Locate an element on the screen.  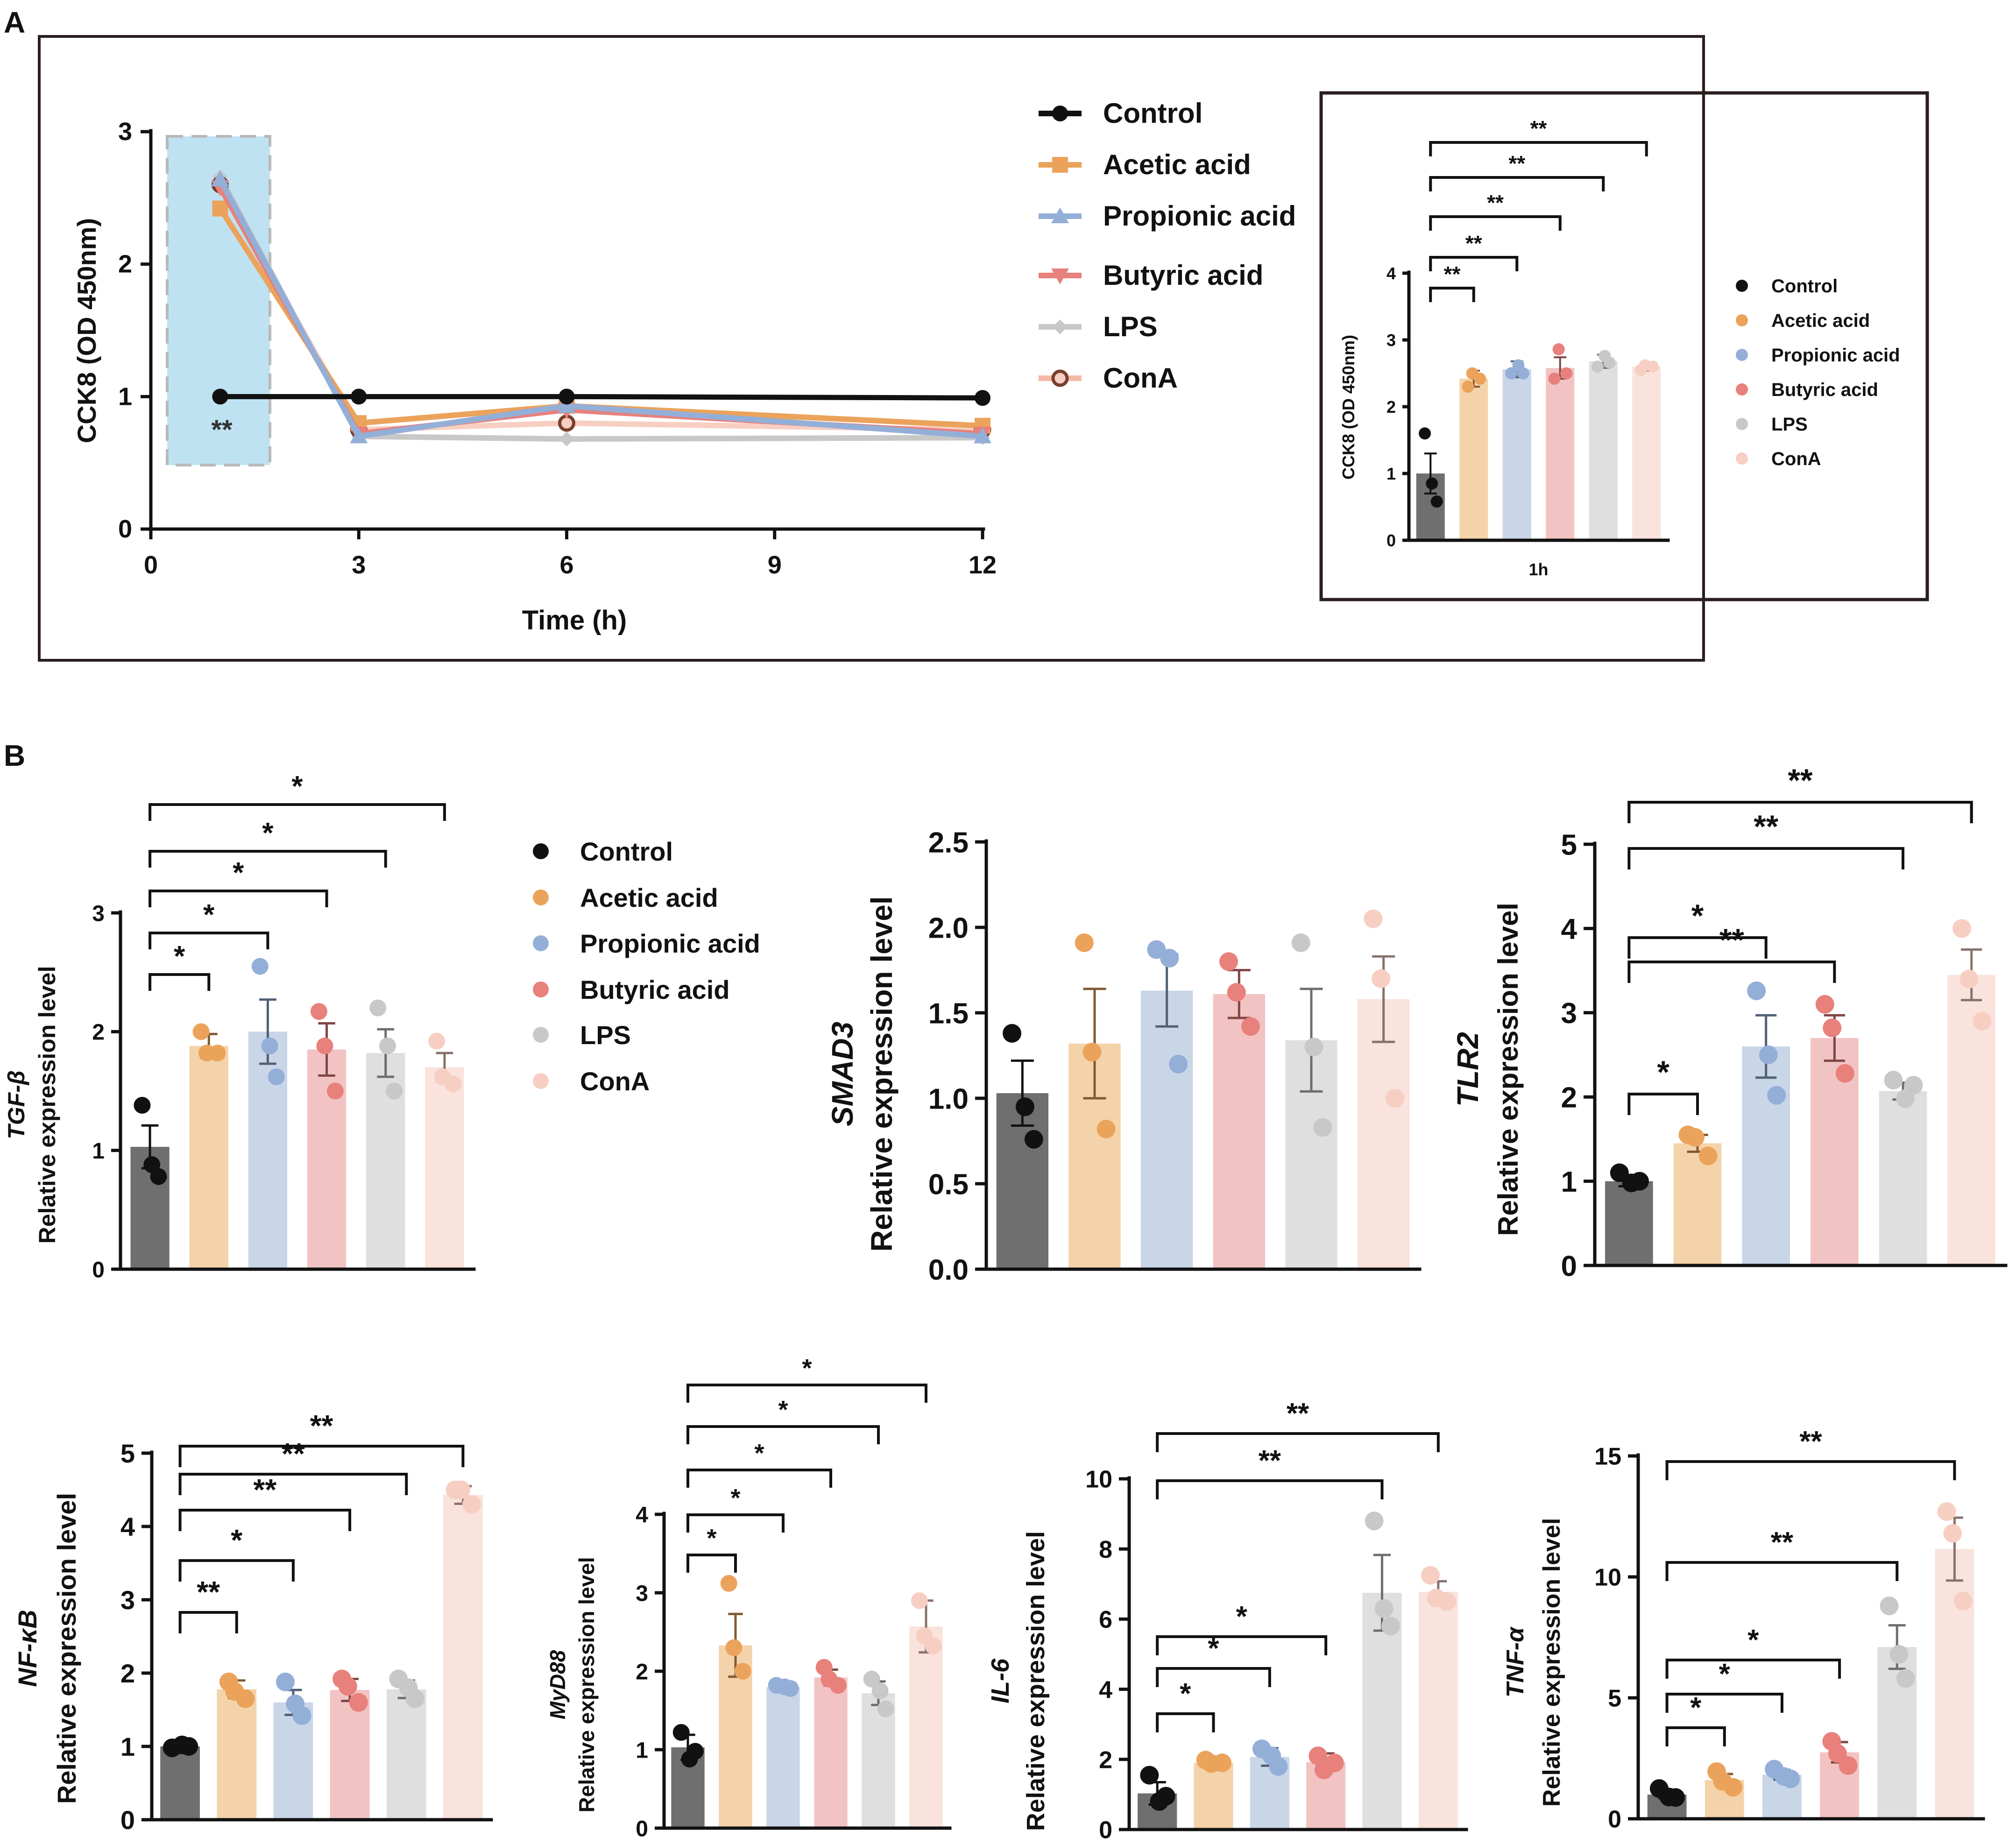
y-tick-label: 4 is located at coordinates (642, 1515).